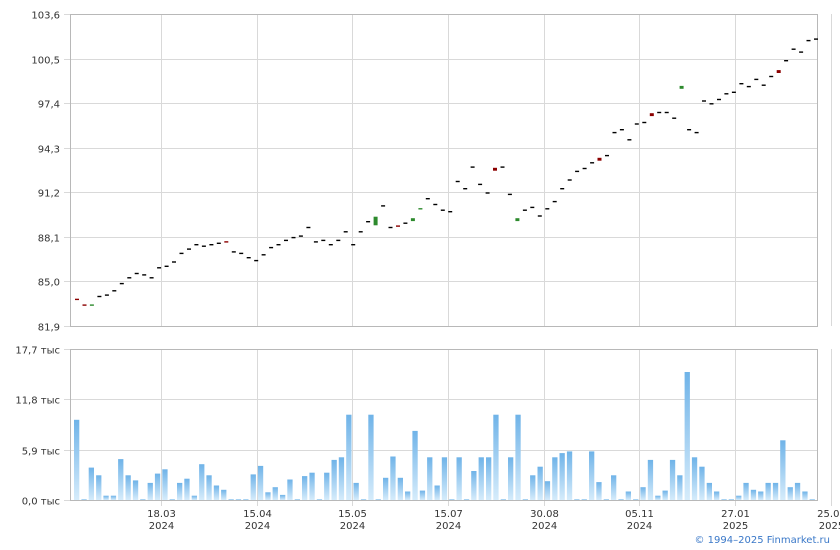 The height and width of the screenshot is (550, 840). Describe the element at coordinates (639, 526) in the screenshot. I see `x-tick-year: 2024` at that location.